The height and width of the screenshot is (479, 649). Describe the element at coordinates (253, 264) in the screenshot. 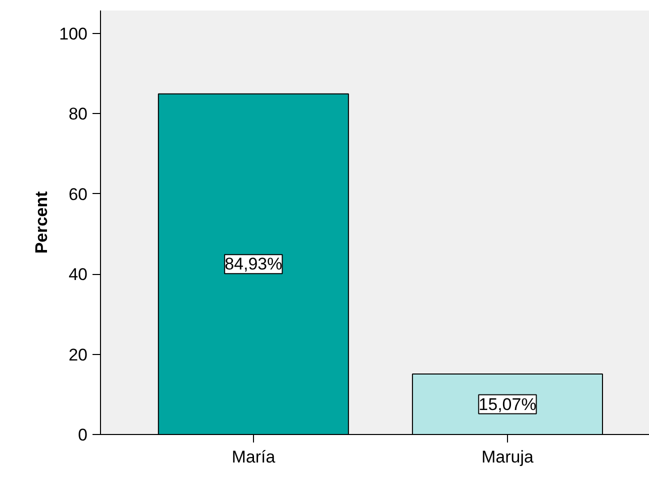

I see `data-label: 84,93%` at that location.